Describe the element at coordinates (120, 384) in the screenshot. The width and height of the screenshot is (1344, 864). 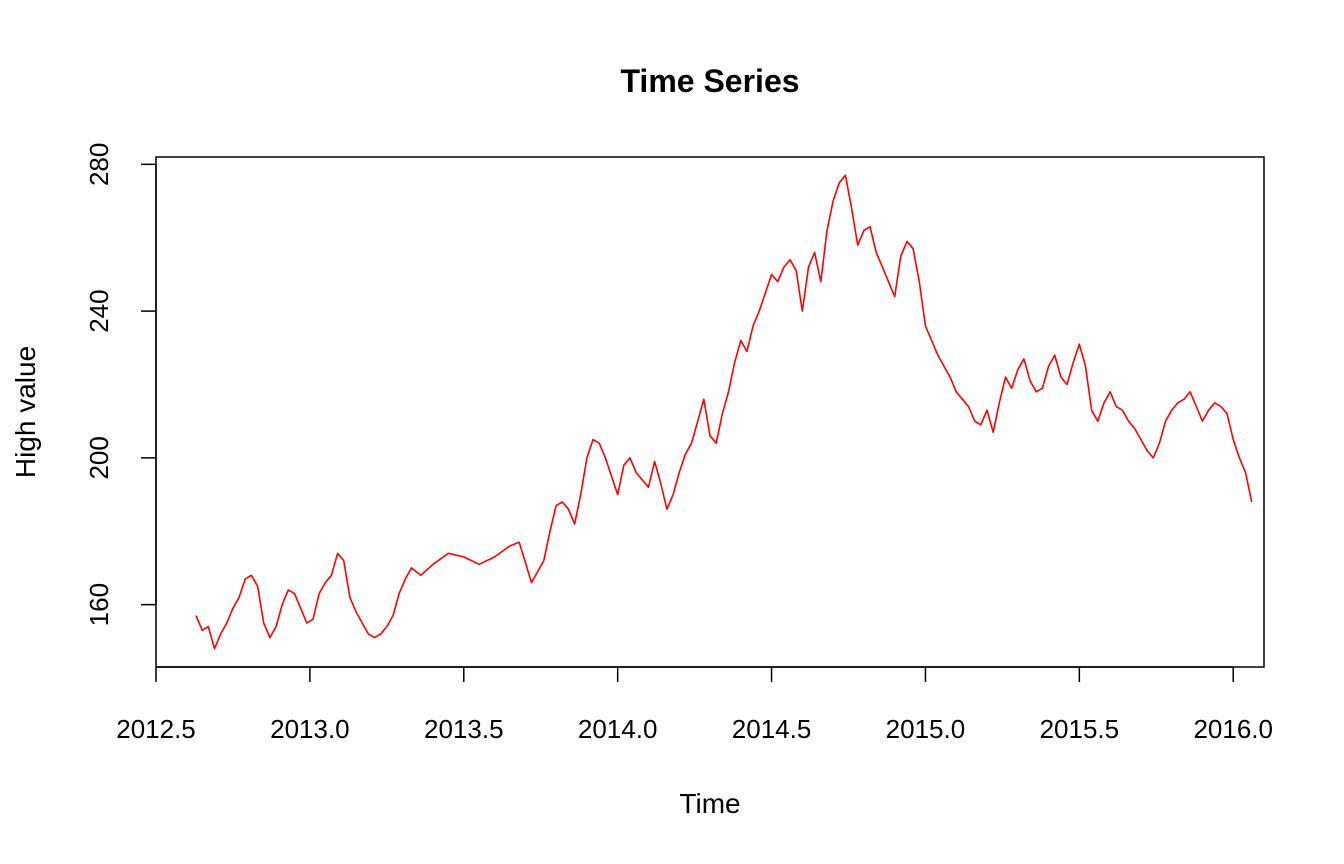
I see `y-axis: 160 200 240 280` at that location.